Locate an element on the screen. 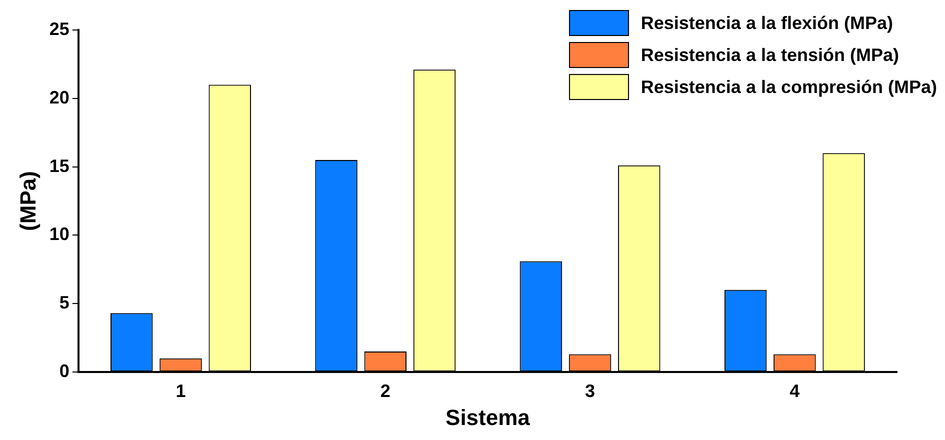 This screenshot has height=440, width=945. y-axis-title: (MPa) is located at coordinates (27, 201).